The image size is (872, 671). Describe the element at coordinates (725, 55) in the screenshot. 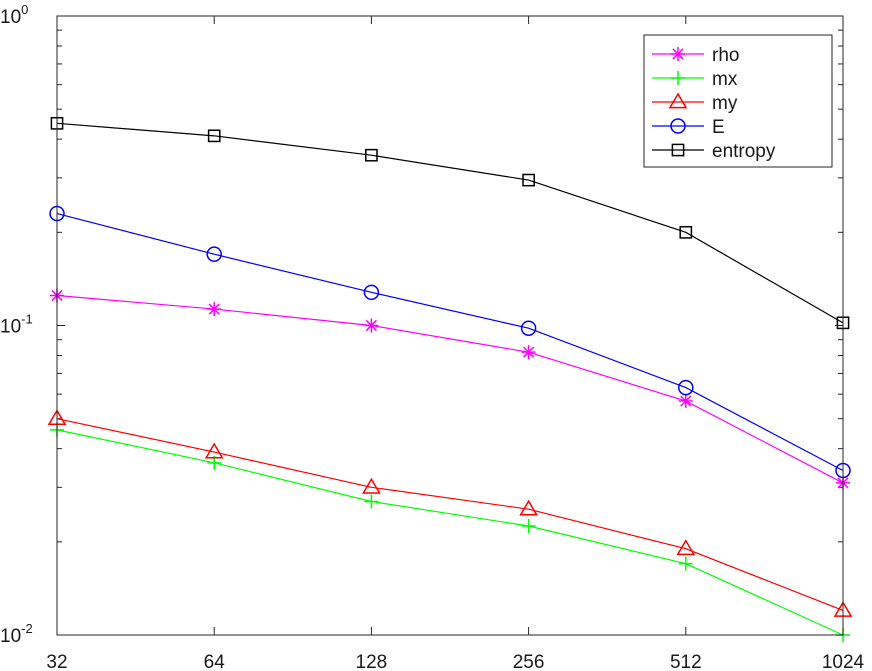

I see `legend-label: rho` at that location.